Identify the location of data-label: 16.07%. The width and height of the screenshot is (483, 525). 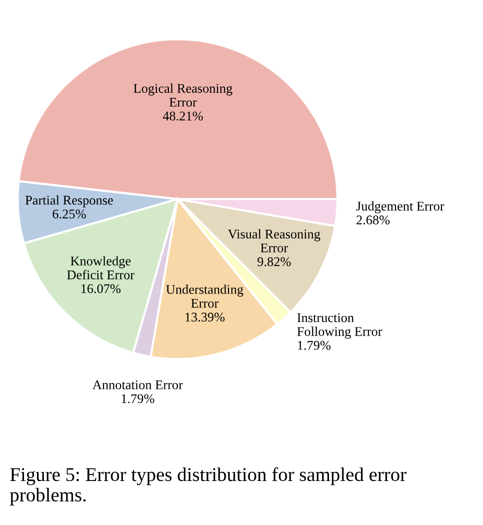
(101, 289).